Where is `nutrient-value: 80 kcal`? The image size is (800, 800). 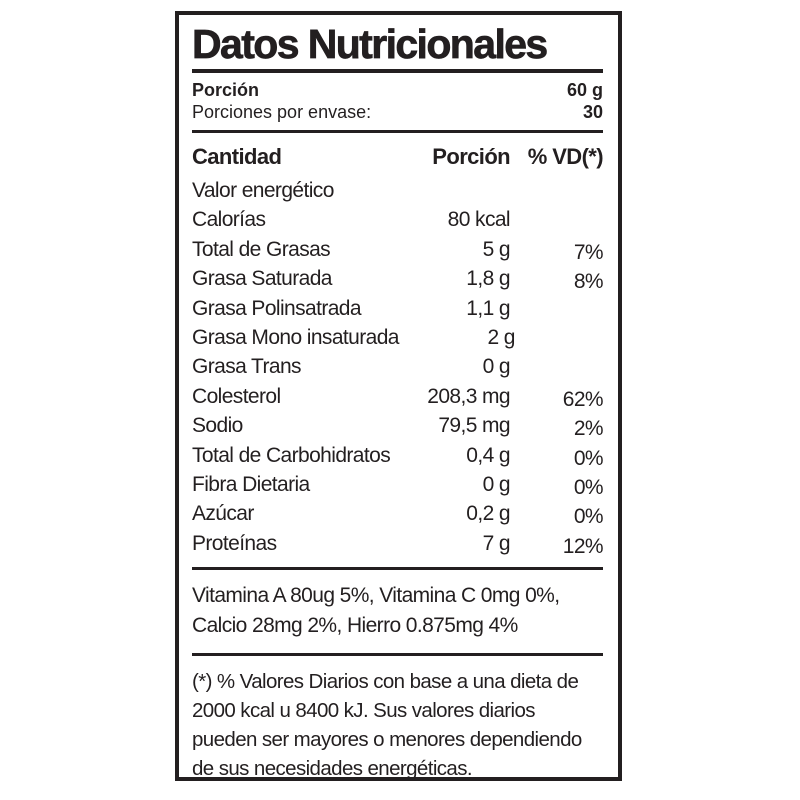 nutrient-value: 80 kcal is located at coordinates (479, 220).